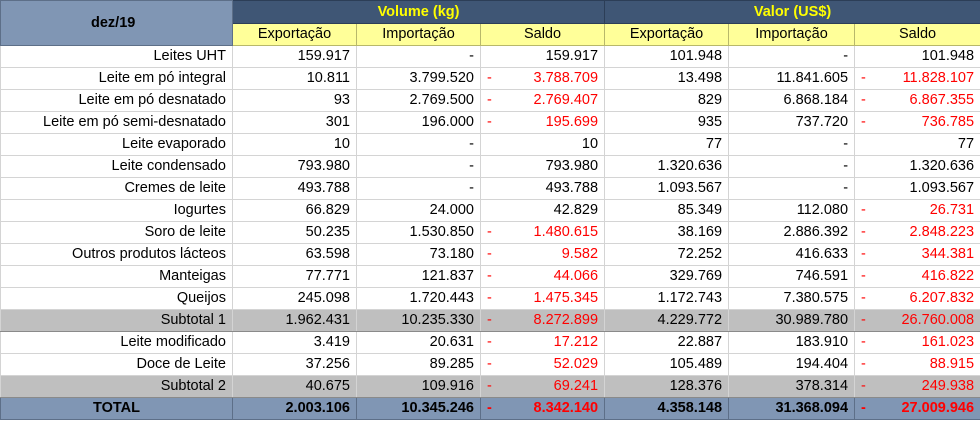 The image size is (980, 423). Describe the element at coordinates (948, 122) in the screenshot. I see `cell-value: 736.785` at that location.